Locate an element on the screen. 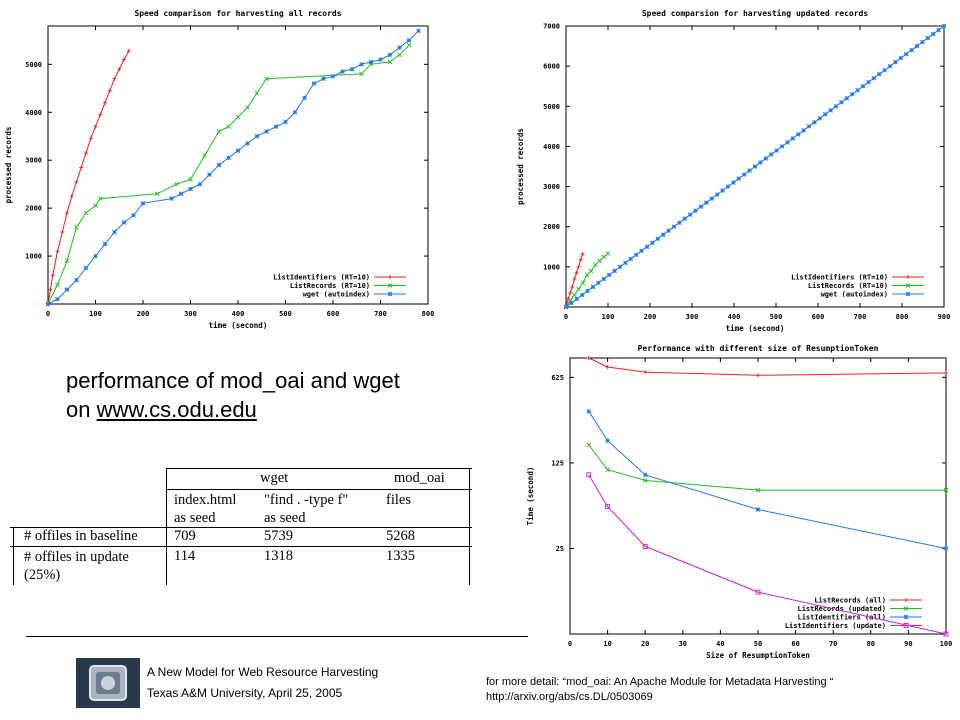 The height and width of the screenshot is (720, 960). subheader-index-line2: as seed is located at coordinates (195, 518).